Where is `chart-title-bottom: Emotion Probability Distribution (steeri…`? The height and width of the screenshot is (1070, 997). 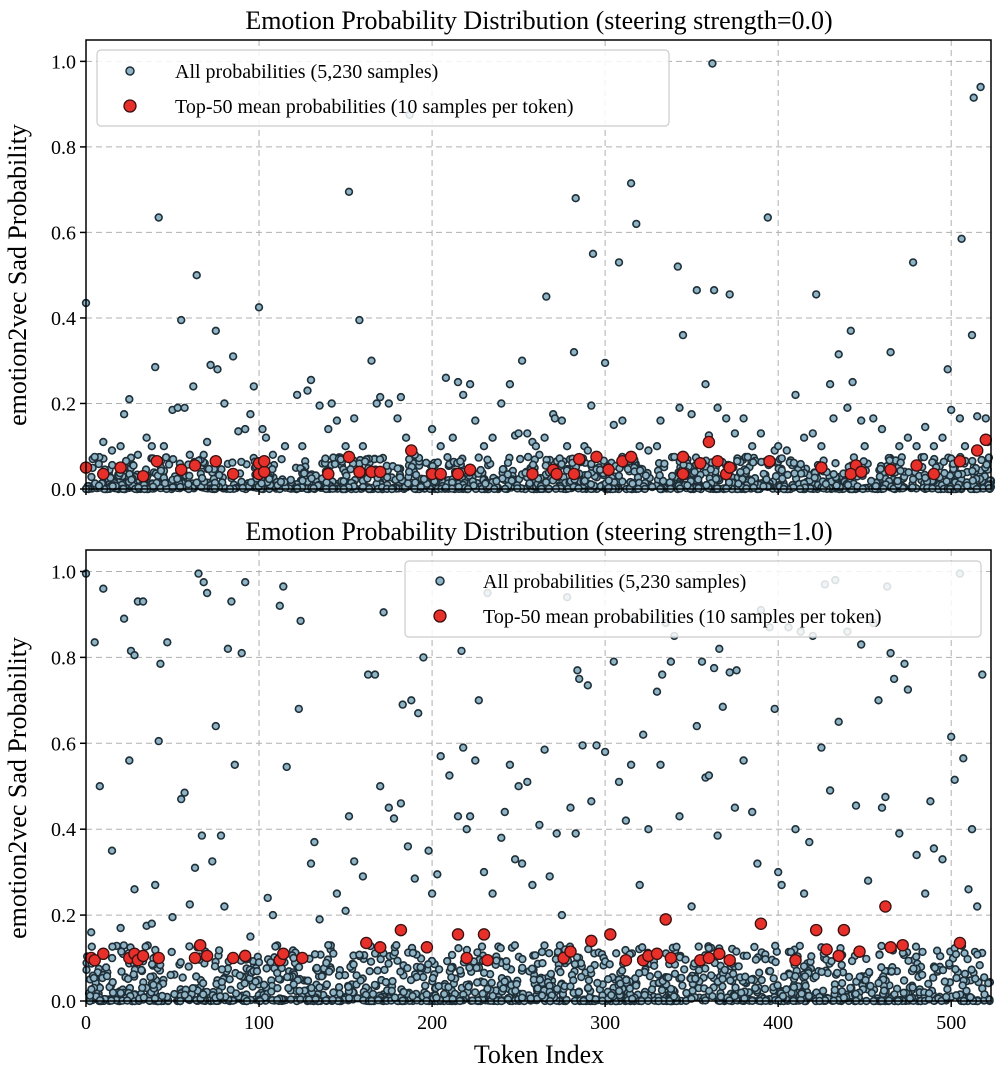 chart-title-bottom: Emotion Probability Distribution (steeri… is located at coordinates (538, 531).